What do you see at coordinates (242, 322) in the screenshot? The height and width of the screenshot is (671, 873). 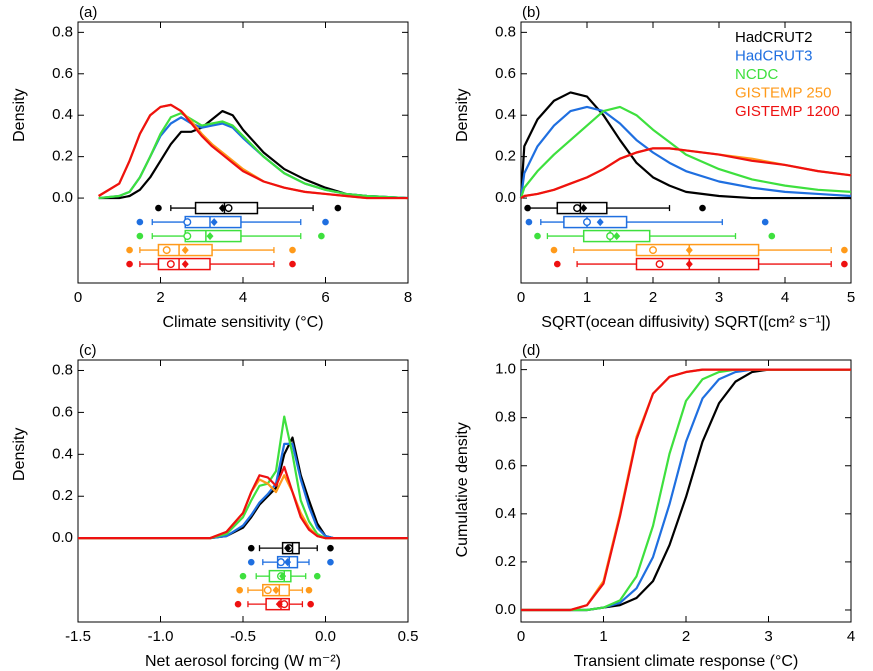 I see `x-axis-title: Climate sensitivity (°C)` at bounding box center [242, 322].